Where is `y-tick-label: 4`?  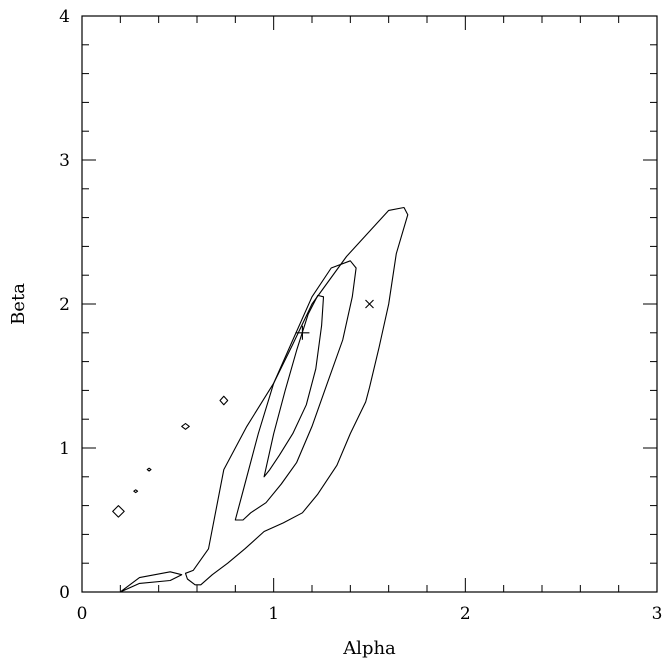
y-tick-label: 4 is located at coordinates (64, 17).